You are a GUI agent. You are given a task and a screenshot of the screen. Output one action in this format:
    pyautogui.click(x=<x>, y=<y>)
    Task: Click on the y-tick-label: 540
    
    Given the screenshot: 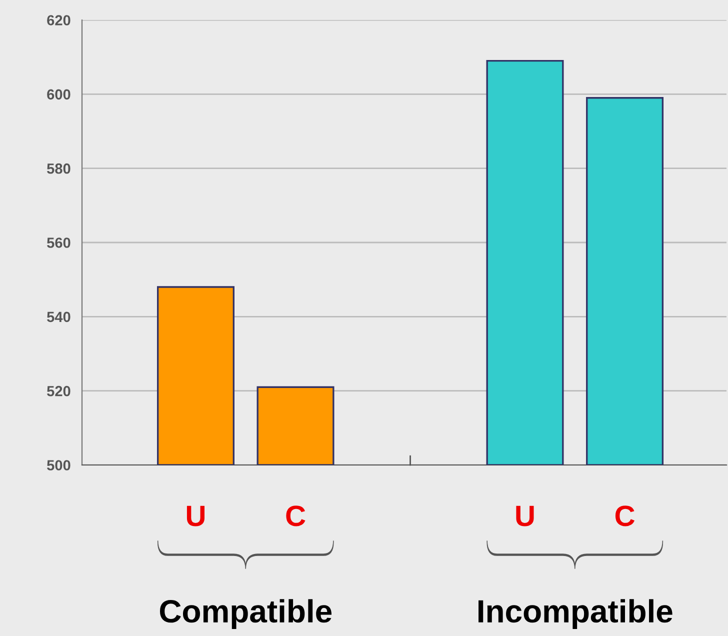 What is the action you would take?
    pyautogui.click(x=58, y=317)
    